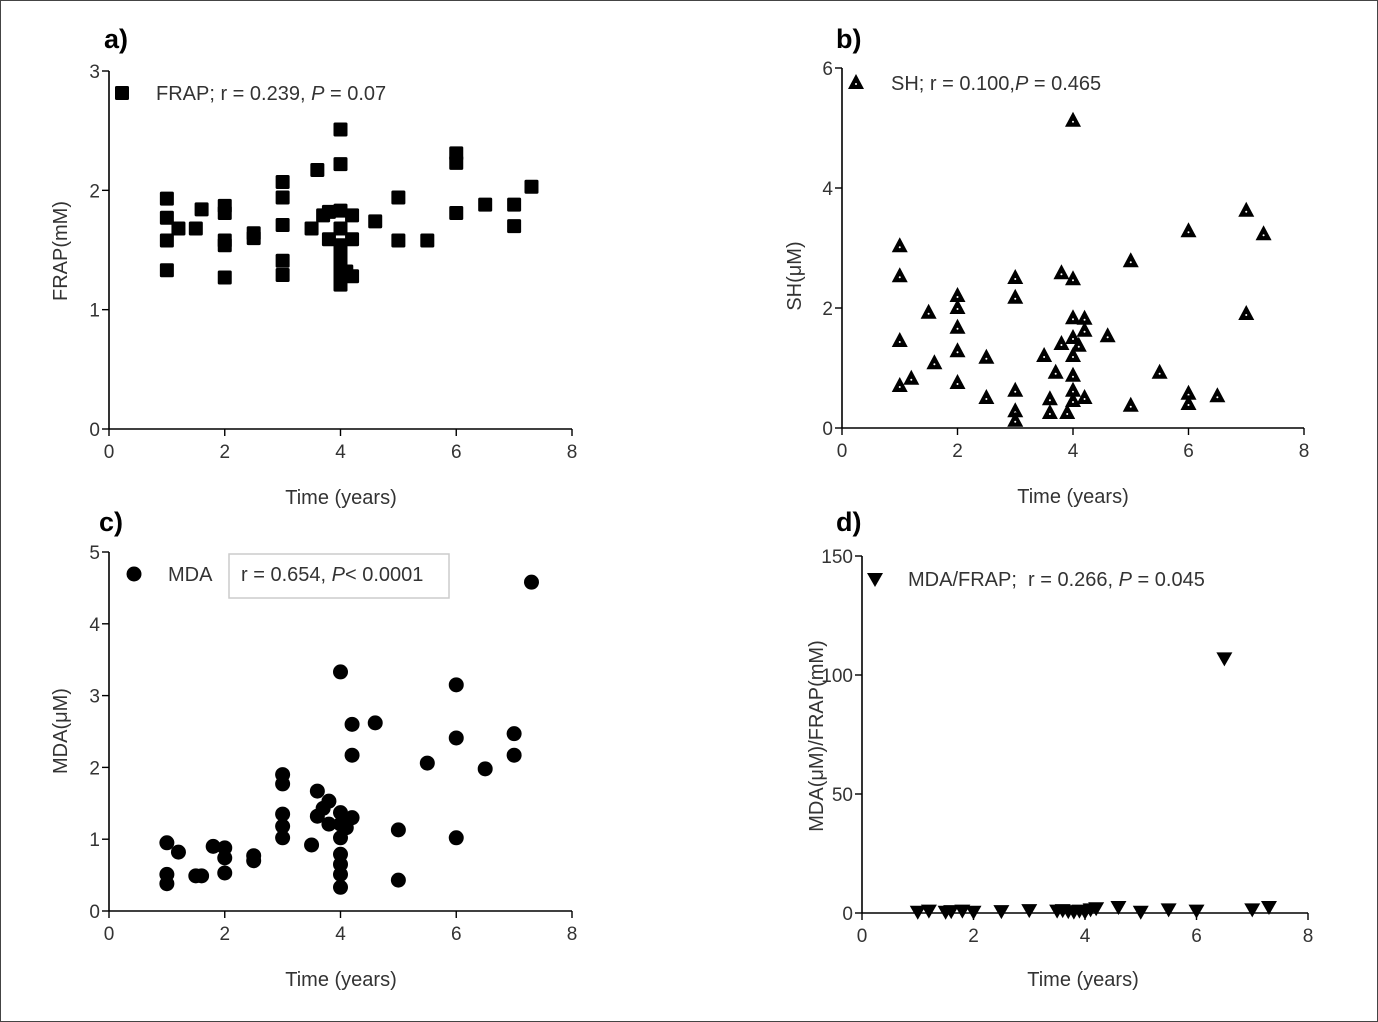 The height and width of the screenshot is (1022, 1378). Describe the element at coordinates (233, 94) in the screenshot. I see `legend-stats-prefix: FRAP; r = 0.239,` at that location.